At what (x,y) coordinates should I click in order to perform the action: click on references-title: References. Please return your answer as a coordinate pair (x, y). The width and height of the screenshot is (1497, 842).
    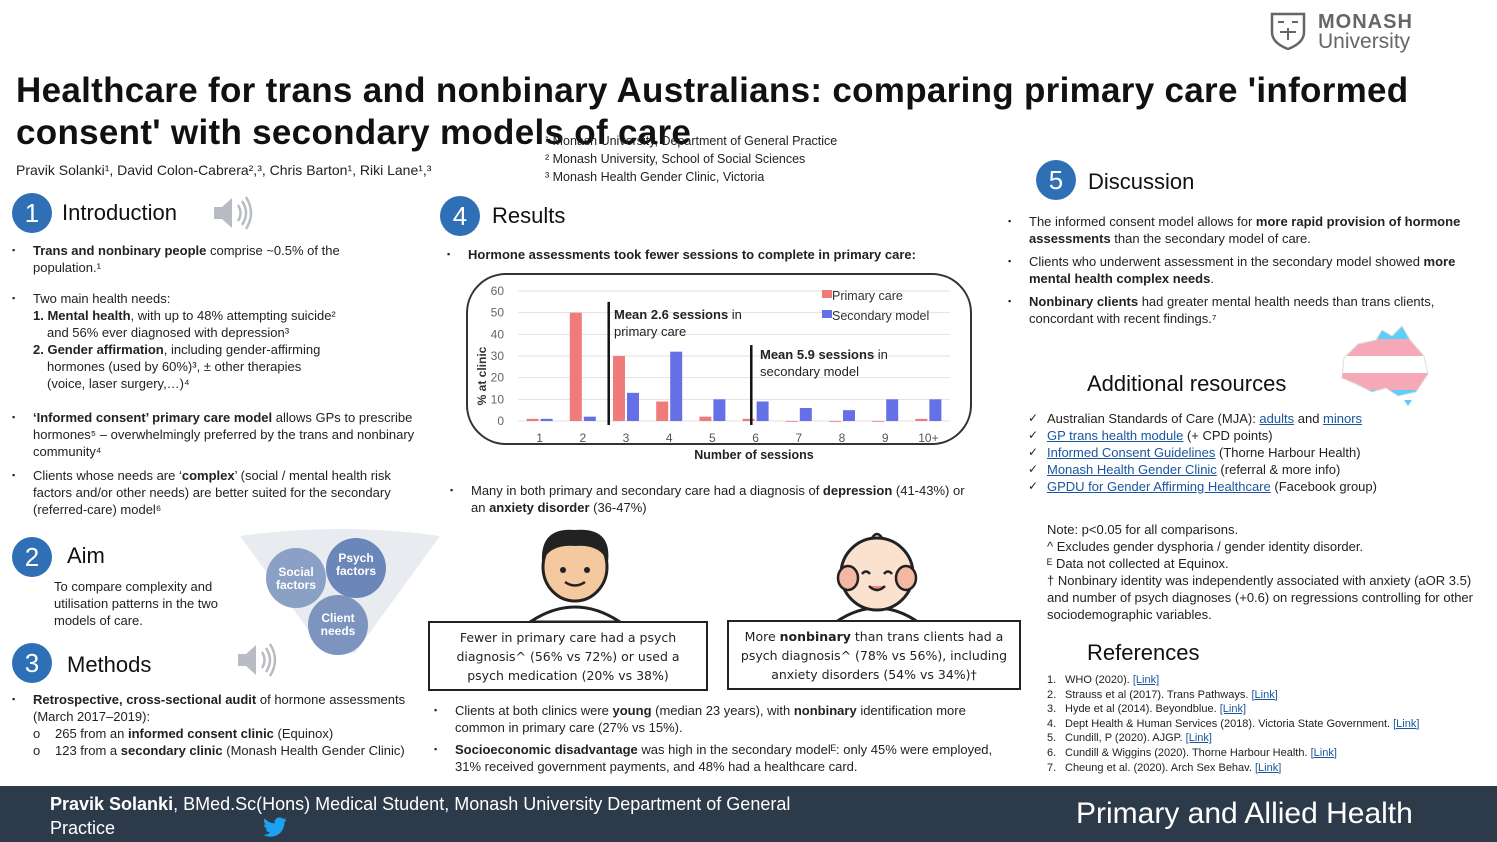
    Looking at the image, I should click on (1143, 652).